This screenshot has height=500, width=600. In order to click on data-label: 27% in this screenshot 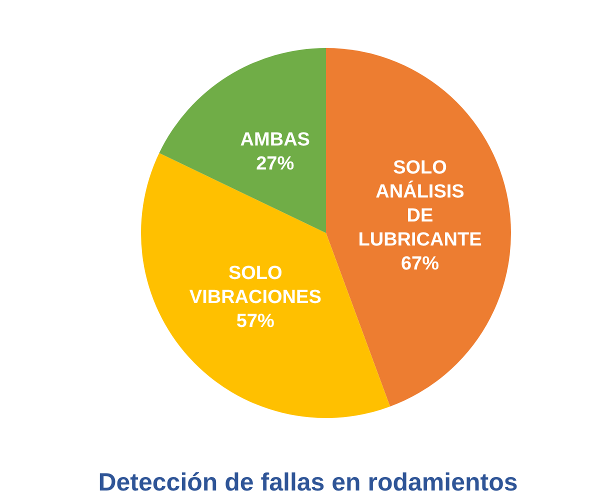, I will do `click(275, 164)`.